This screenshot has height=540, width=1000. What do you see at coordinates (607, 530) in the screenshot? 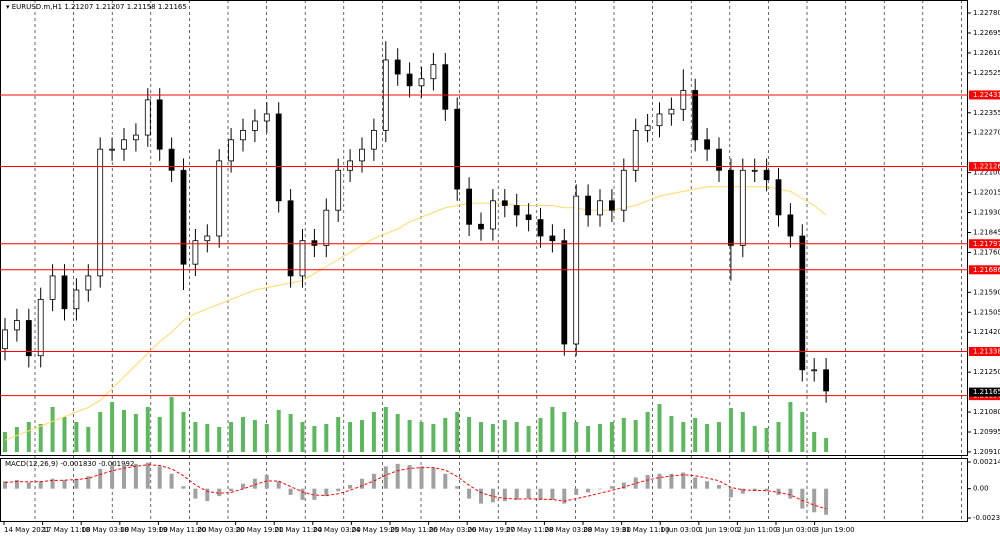
I see `x-tick-label: 28 May 19:00` at bounding box center [607, 530].